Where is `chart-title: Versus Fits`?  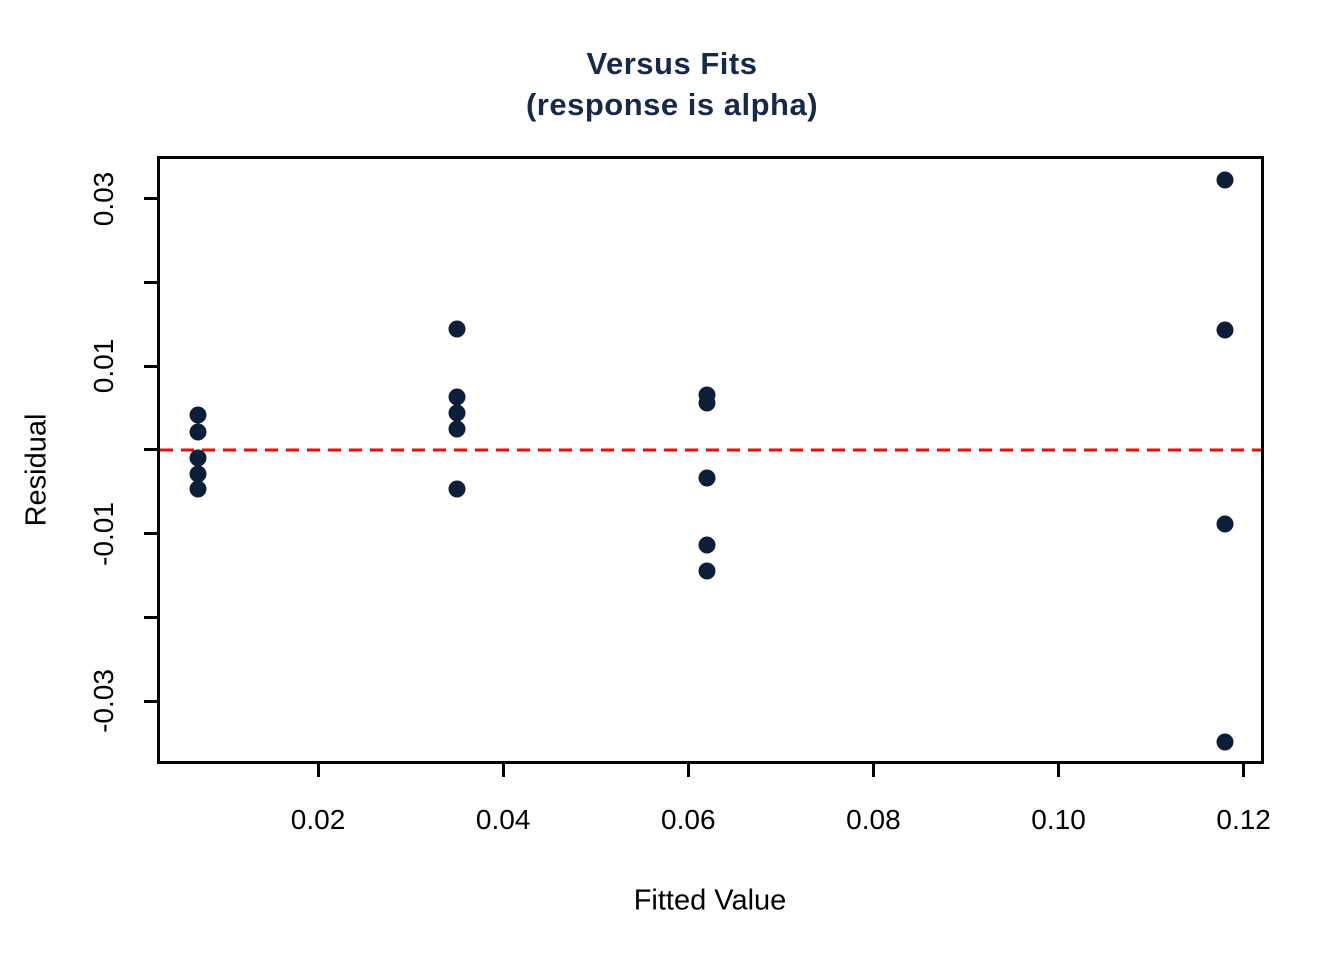
chart-title: Versus Fits is located at coordinates (672, 63).